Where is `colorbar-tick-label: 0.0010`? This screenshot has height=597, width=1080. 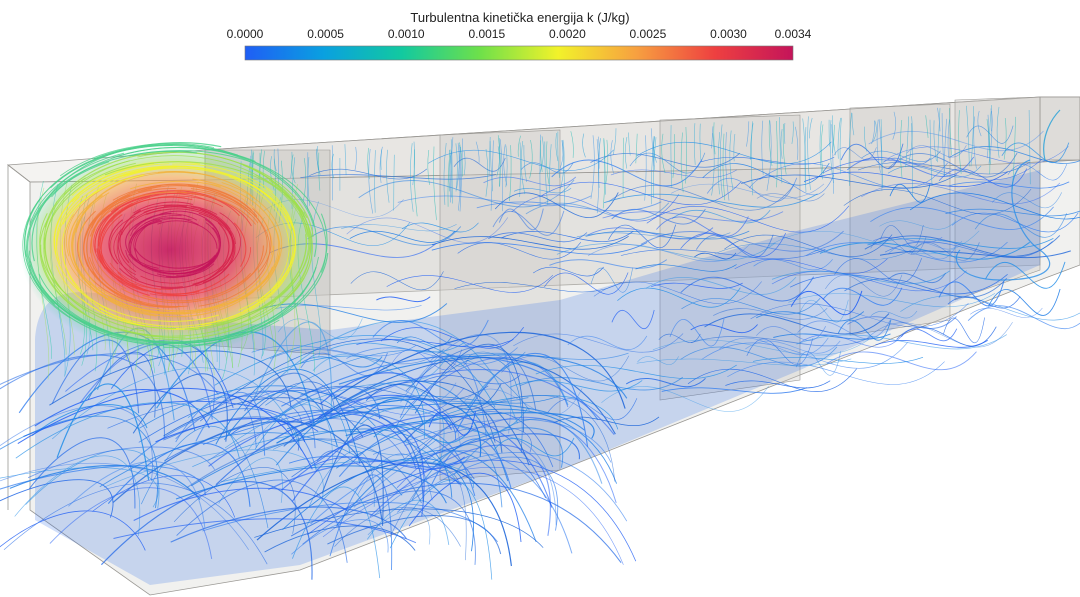 colorbar-tick-label: 0.0010 is located at coordinates (406, 34).